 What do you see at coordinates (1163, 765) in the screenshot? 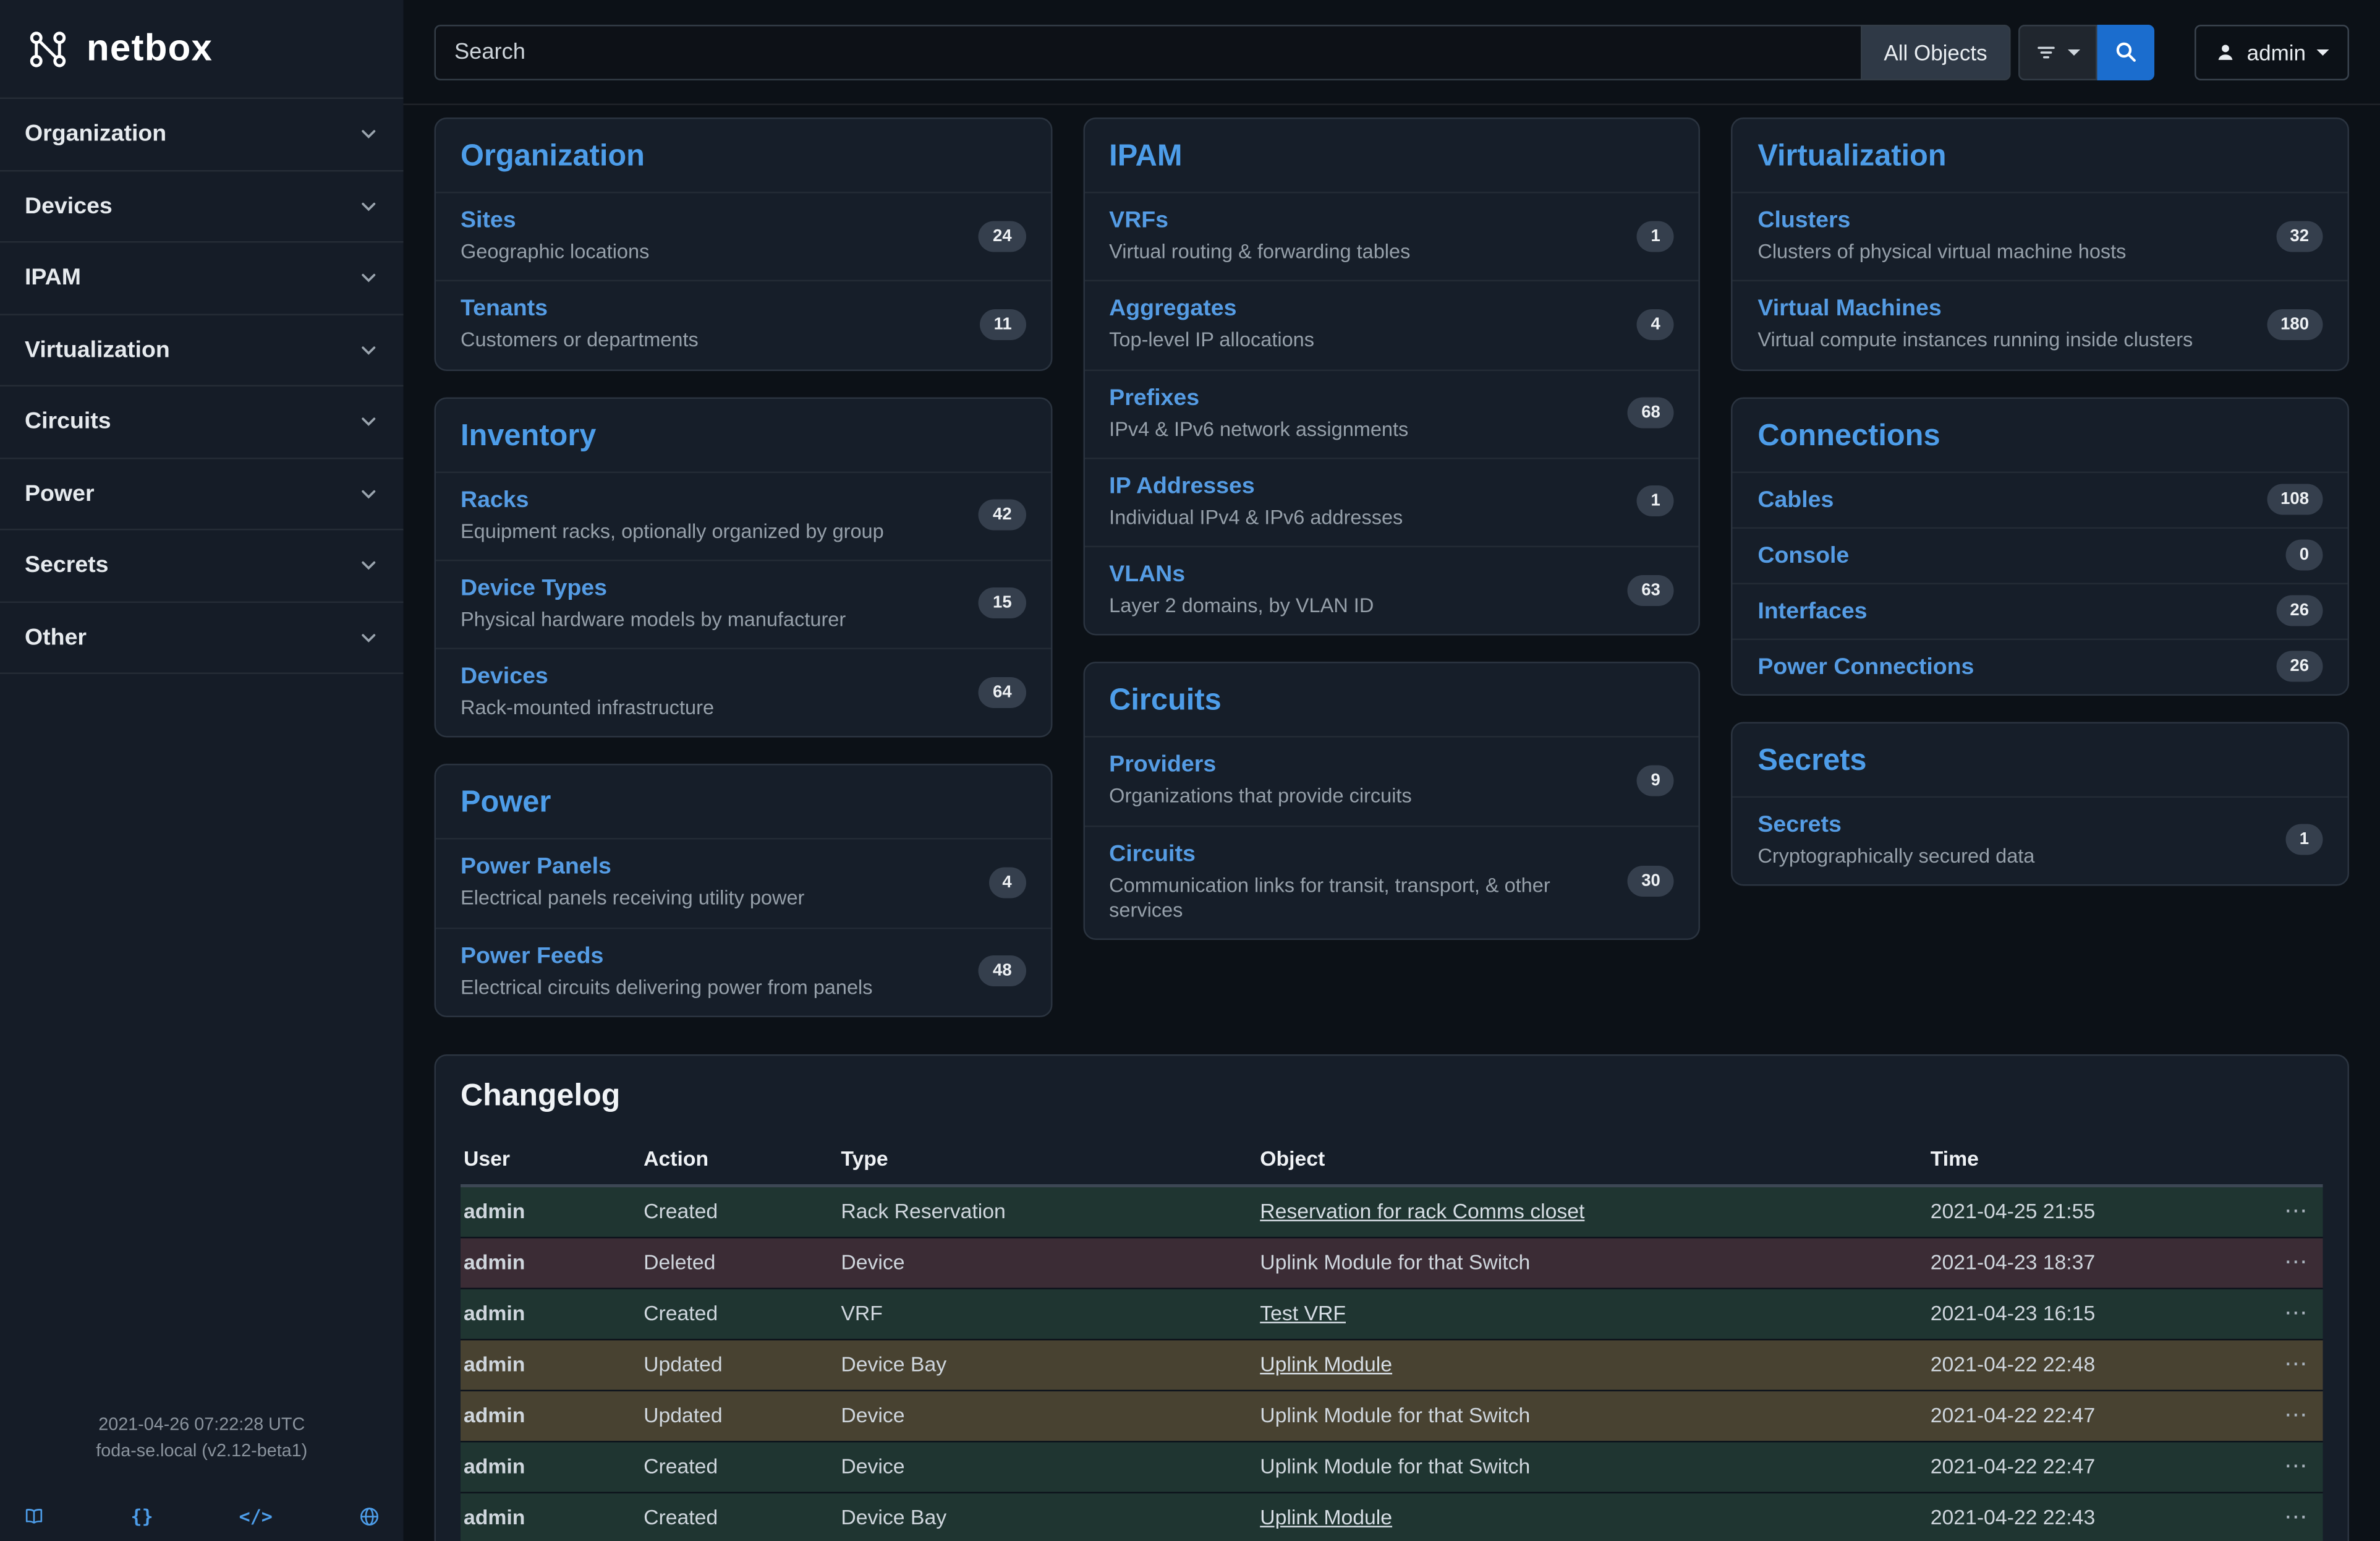
I see `link-providers: Providers` at bounding box center [1163, 765].